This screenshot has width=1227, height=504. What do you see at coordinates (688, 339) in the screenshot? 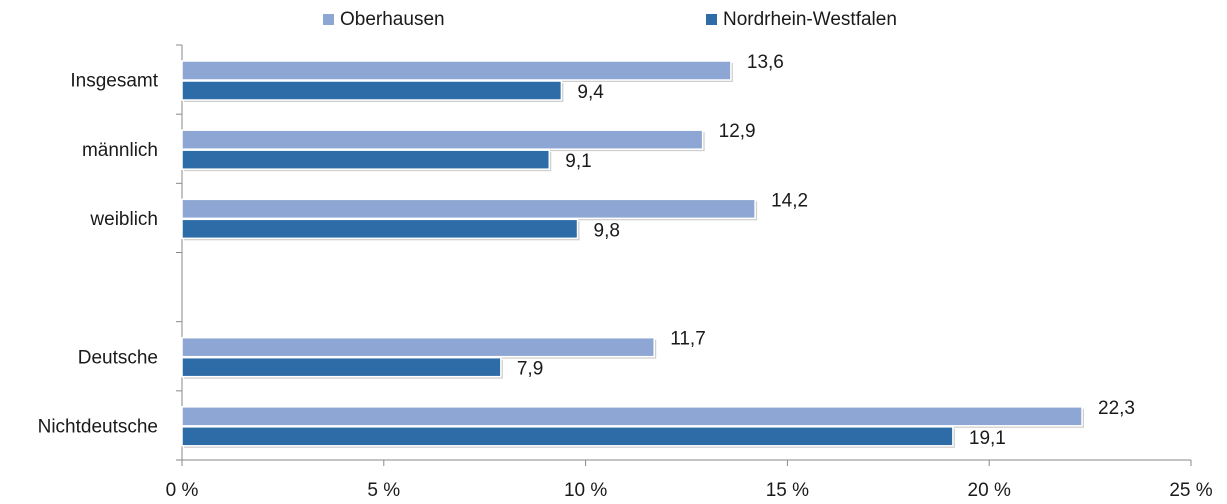
I see `data-label: 11,7` at bounding box center [688, 339].